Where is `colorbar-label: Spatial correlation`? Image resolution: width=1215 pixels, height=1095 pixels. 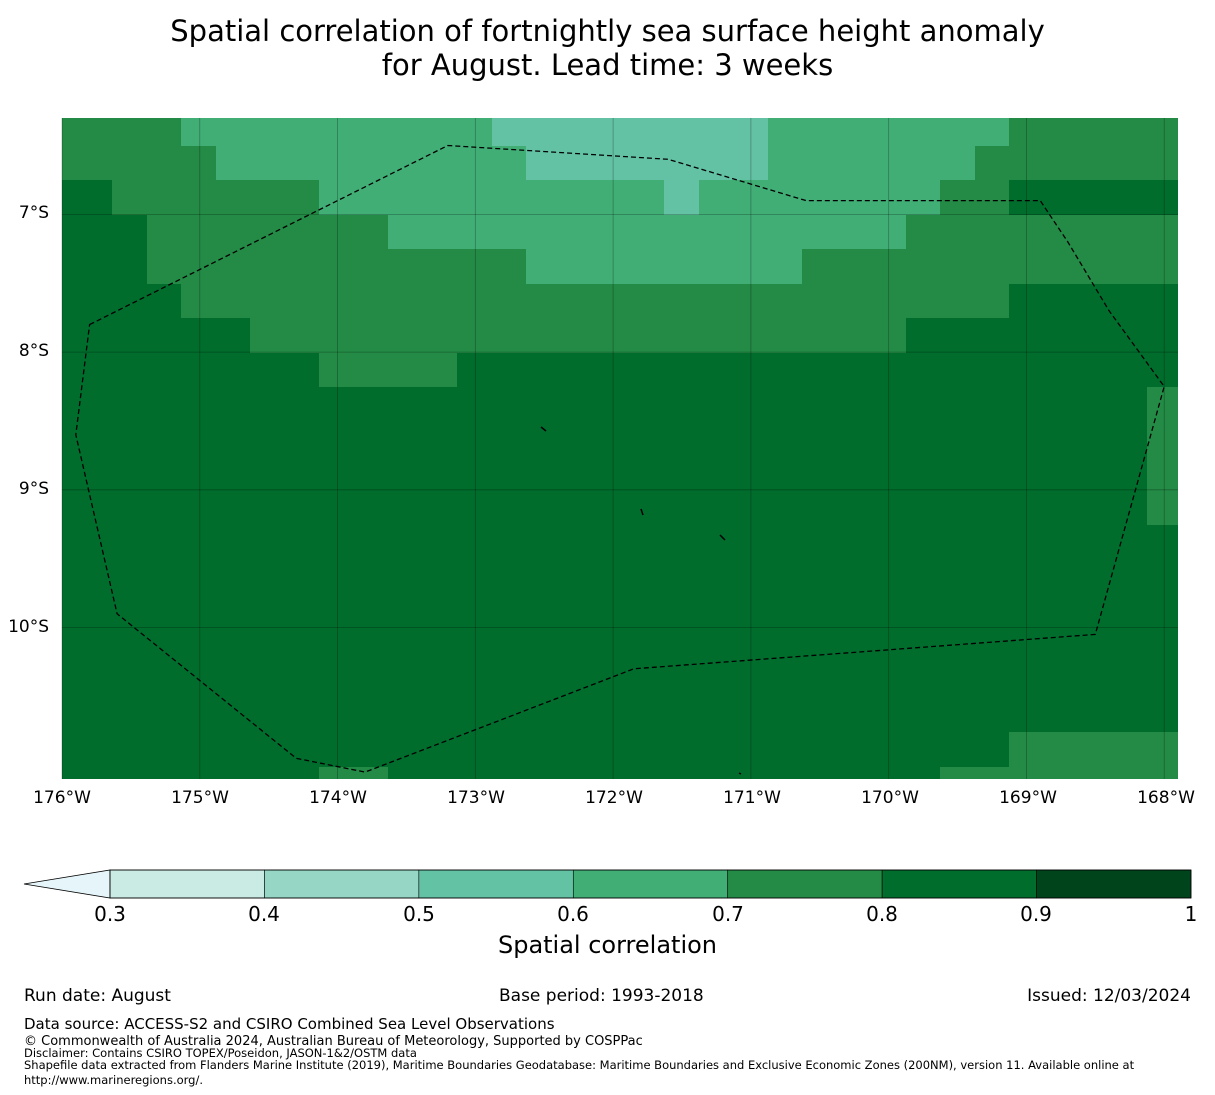 colorbar-label: Spatial correlation is located at coordinates (607, 945).